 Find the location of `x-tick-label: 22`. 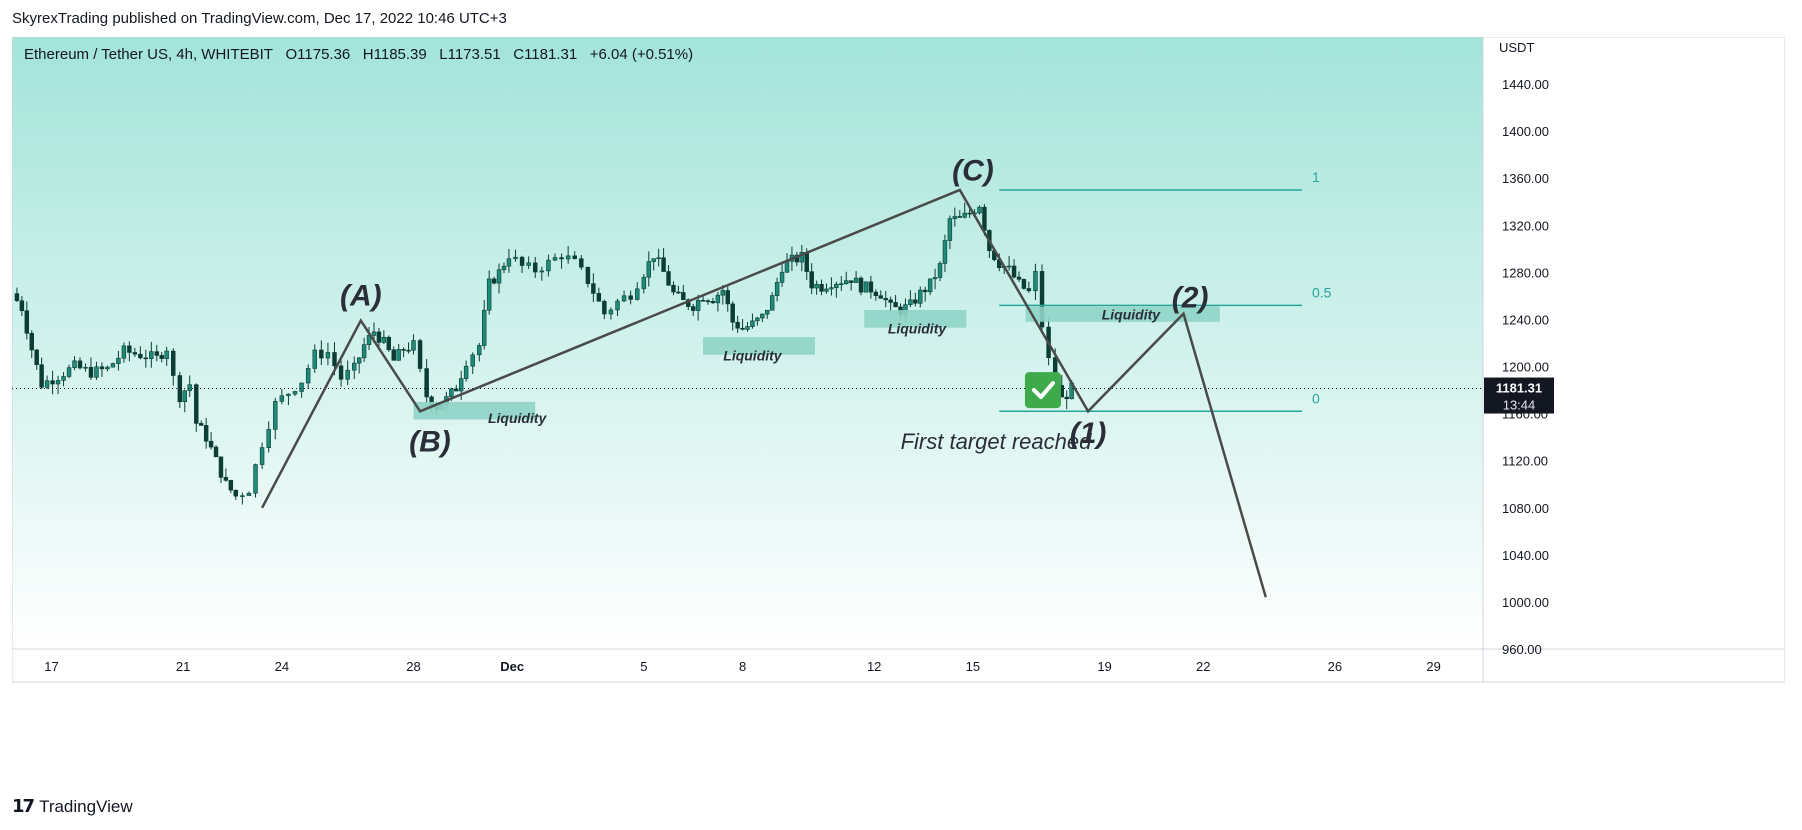

x-tick-label: 22 is located at coordinates (1203, 666).